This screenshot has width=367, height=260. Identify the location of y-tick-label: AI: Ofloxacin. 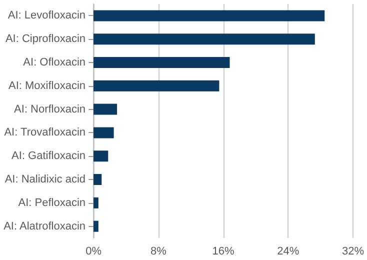
(54, 62).